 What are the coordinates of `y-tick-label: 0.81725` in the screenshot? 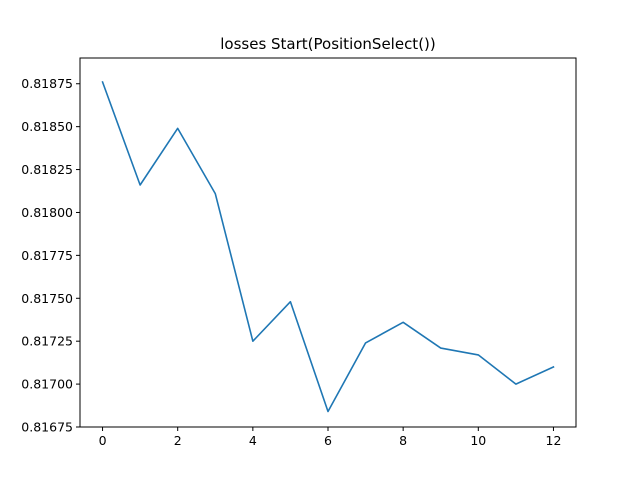 It's located at (47, 341).